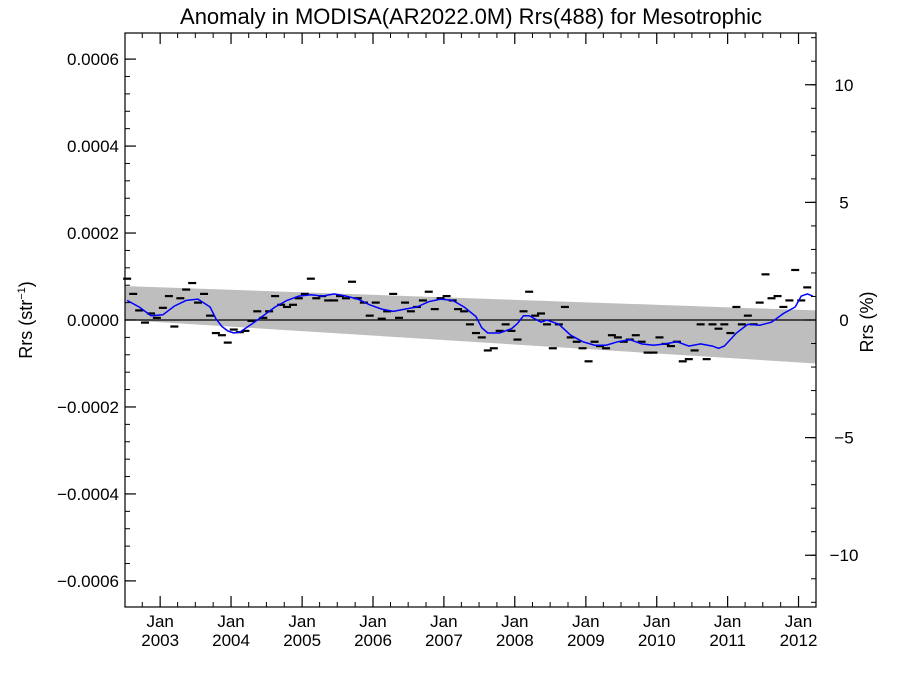 The height and width of the screenshot is (675, 900). What do you see at coordinates (26, 329) in the screenshot?
I see `left-y-axis-label-main: Rrs (str` at bounding box center [26, 329].